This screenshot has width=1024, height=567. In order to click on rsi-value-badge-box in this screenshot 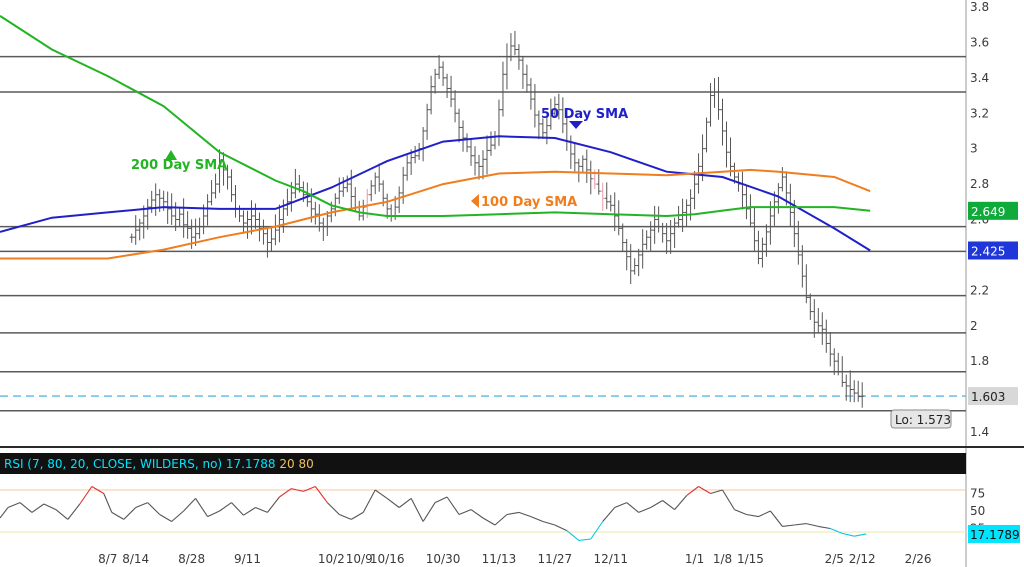, I will do `click(994, 533)`.